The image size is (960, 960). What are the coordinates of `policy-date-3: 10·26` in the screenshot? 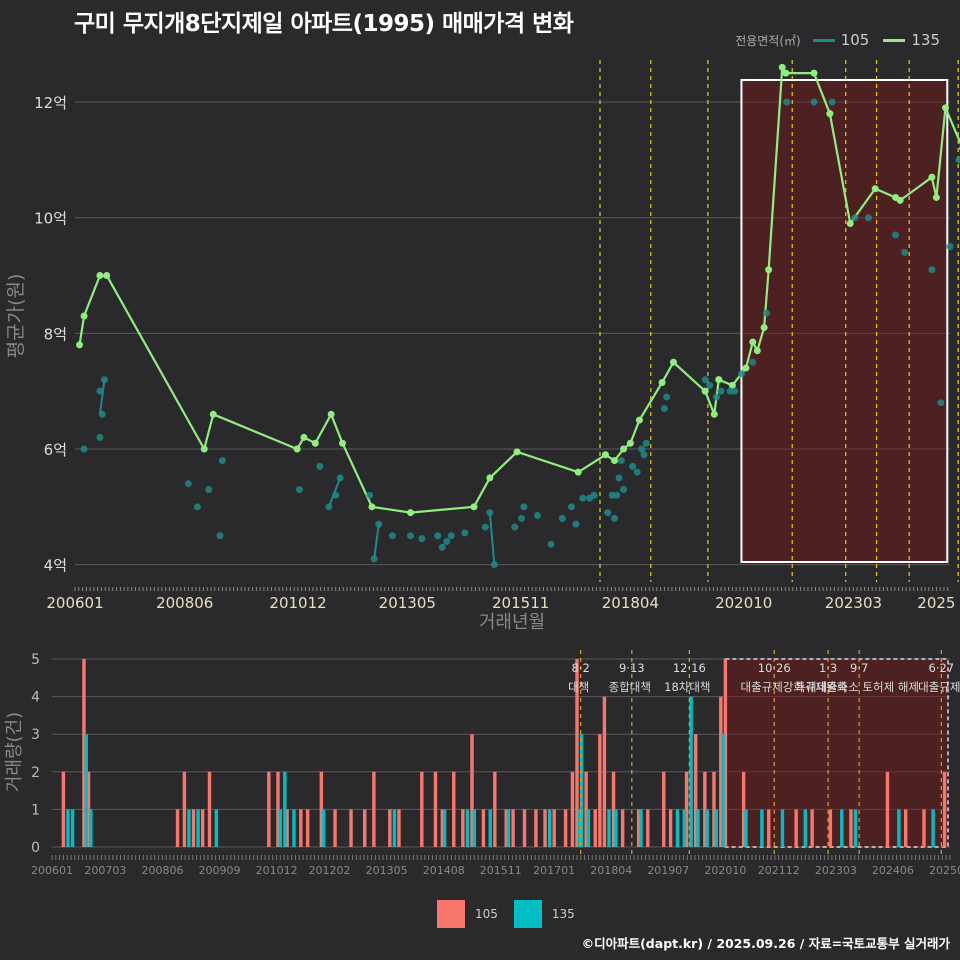 It's located at (774, 668).